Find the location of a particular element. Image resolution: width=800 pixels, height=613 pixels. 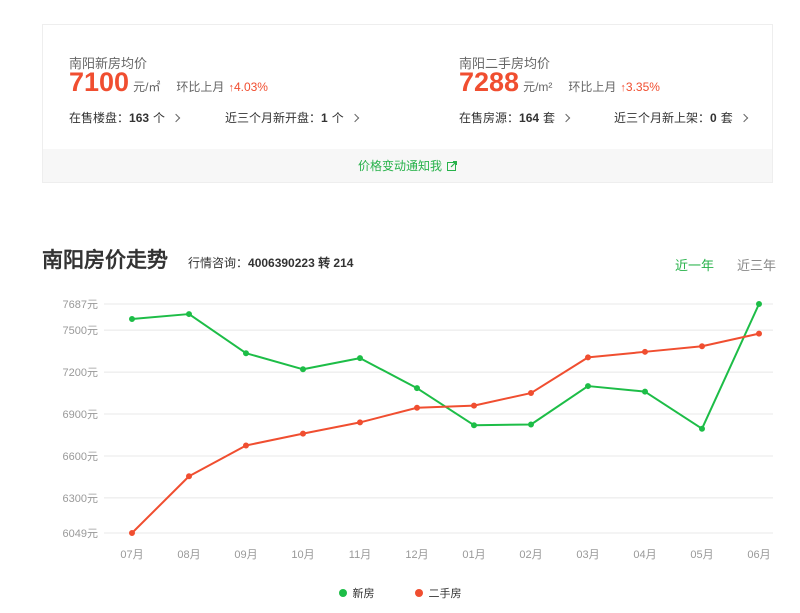

new-house-recent-open-label: 近三个月新开盘： is located at coordinates (273, 118).